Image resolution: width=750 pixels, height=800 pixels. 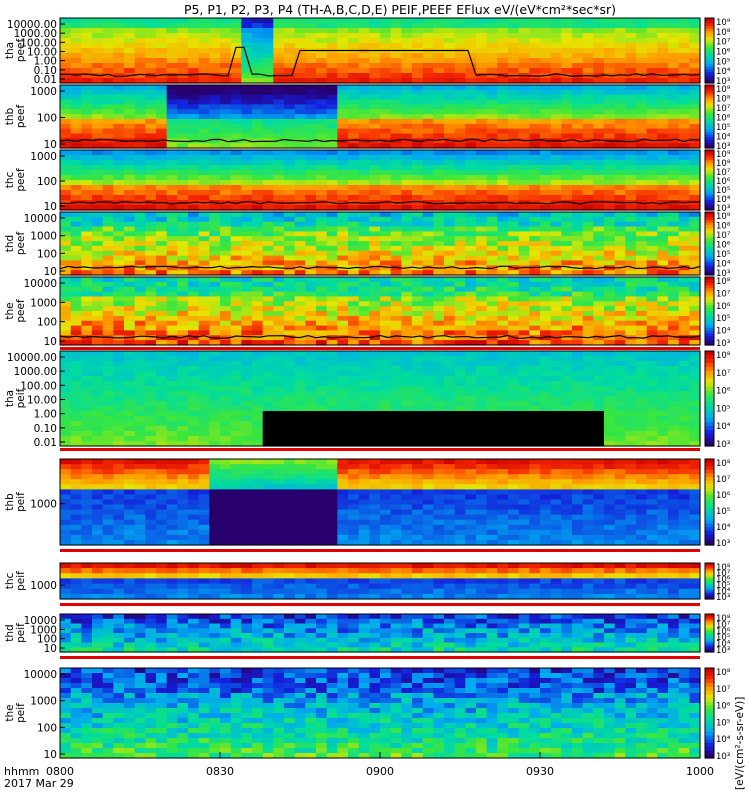 What do you see at coordinates (42, 401) in the screenshot?
I see `y-tick-label: 10.00` at bounding box center [42, 401].